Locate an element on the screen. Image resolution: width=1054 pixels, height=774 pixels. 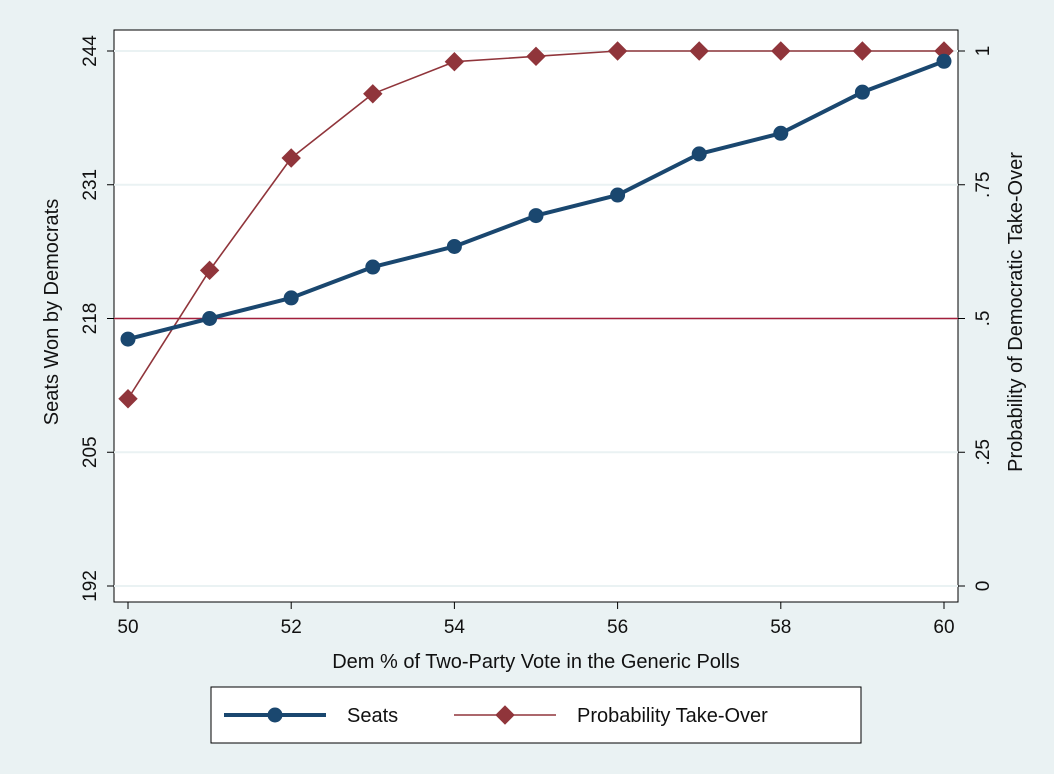
y-left-tick-label: 218 is located at coordinates (90, 319).